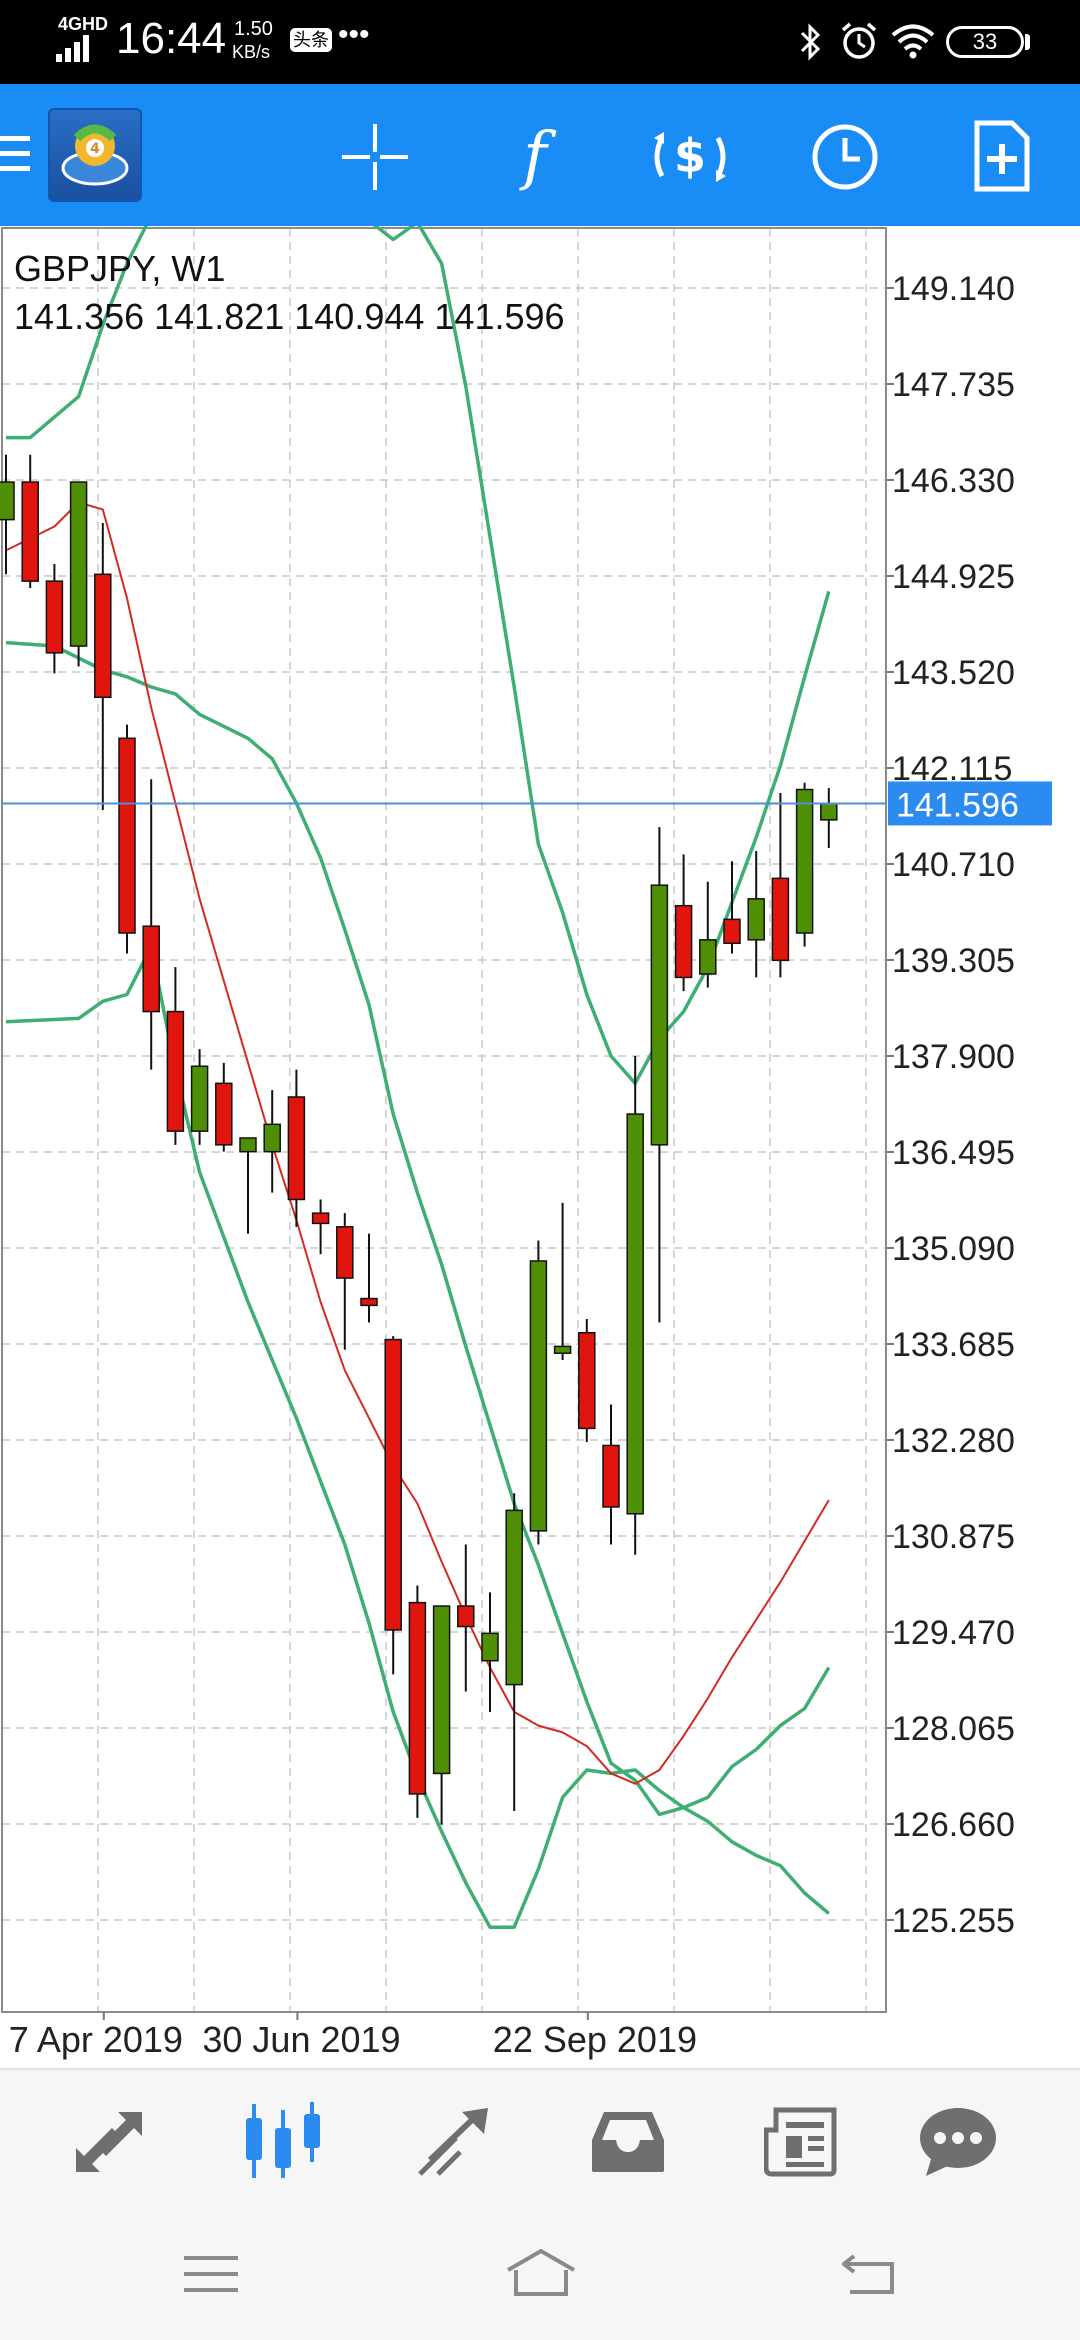 This screenshot has height=2340, width=1080. What do you see at coordinates (953, 1249) in the screenshot?
I see `y-tick-label: 135.090` at bounding box center [953, 1249].